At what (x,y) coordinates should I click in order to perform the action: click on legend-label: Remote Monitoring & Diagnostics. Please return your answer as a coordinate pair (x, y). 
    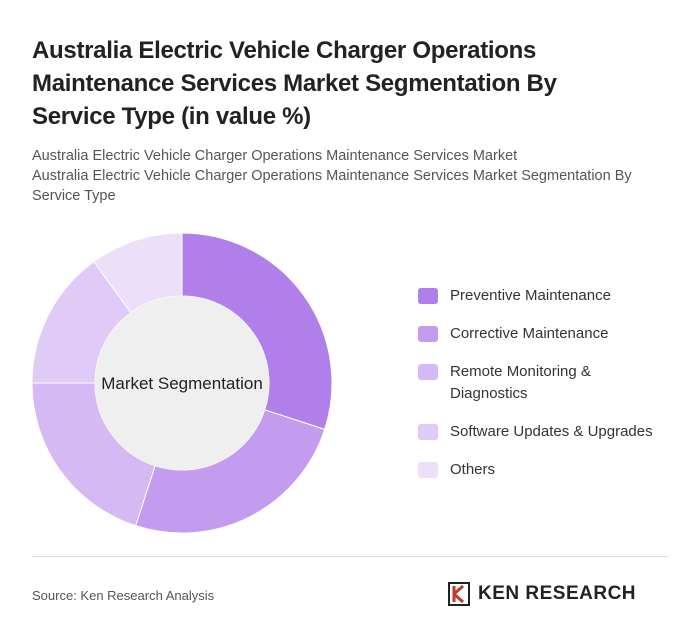
    Looking at the image, I should click on (520, 382).